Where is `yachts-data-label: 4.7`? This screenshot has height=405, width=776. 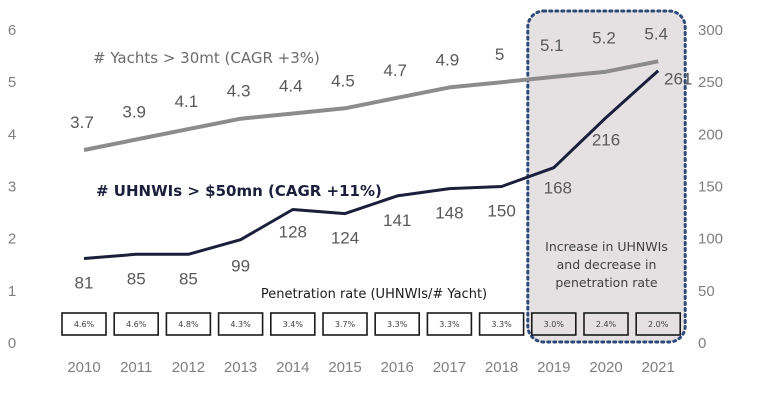
yachts-data-label: 4.7 is located at coordinates (395, 70).